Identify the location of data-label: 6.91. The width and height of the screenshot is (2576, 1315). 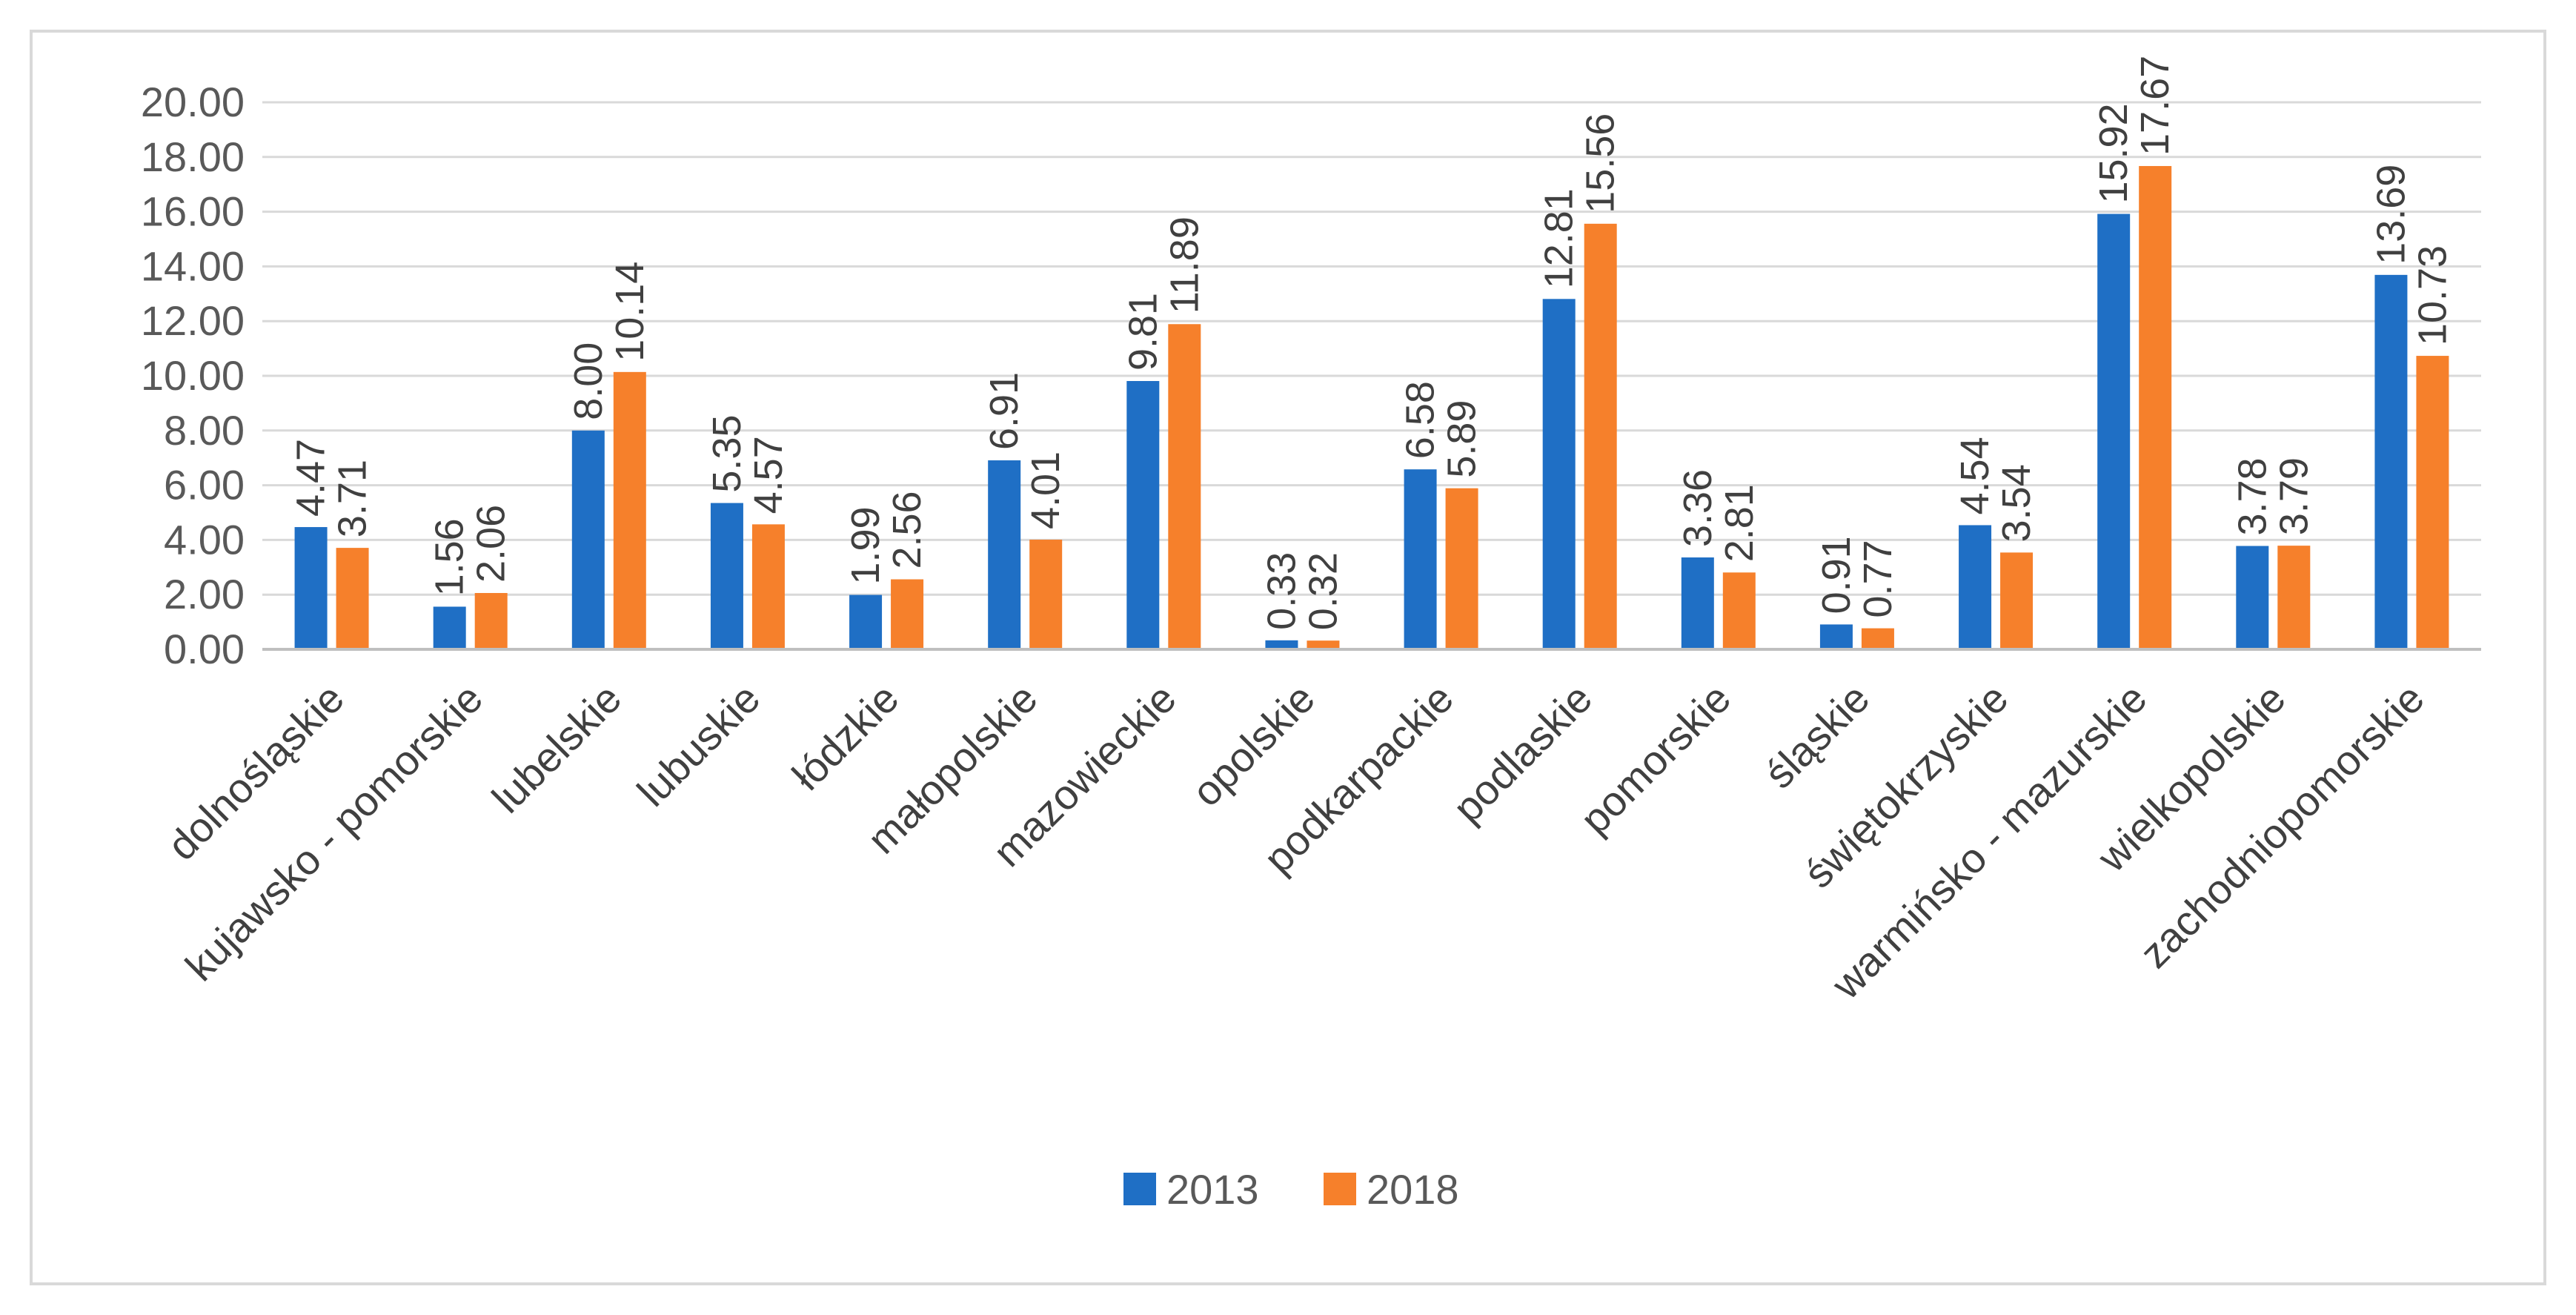
(1004, 411).